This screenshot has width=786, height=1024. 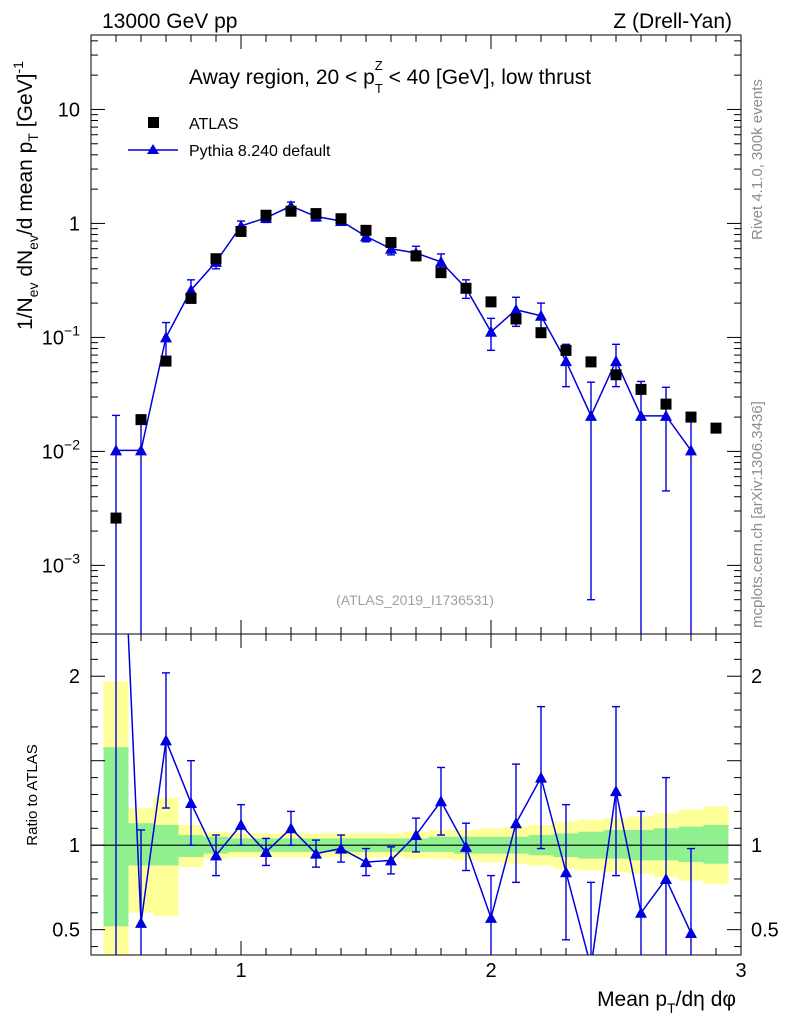 I want to click on ratio-y-tick-label-right: 0.5, so click(x=765, y=931).